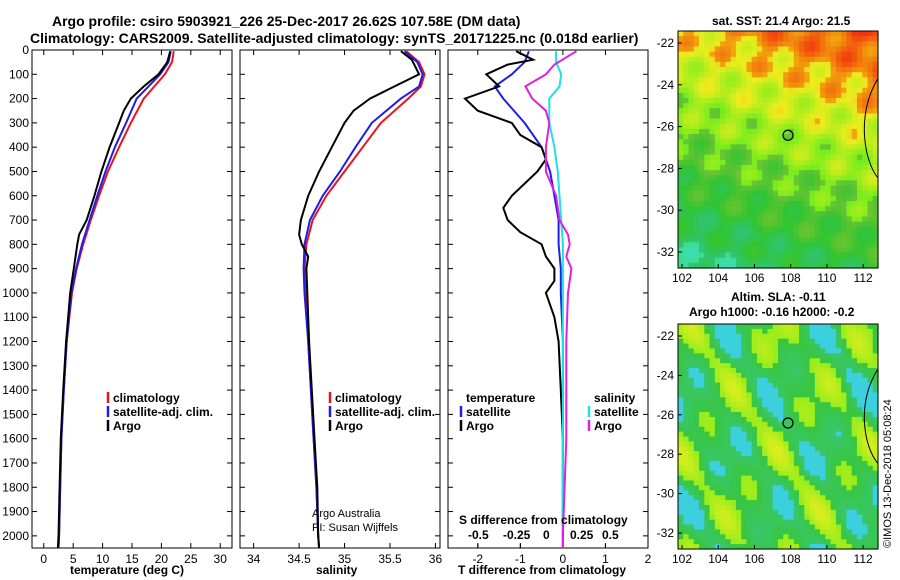 The height and width of the screenshot is (580, 900). What do you see at coordinates (616, 412) in the screenshot?
I see `legend-salinity-satellite: satellite` at bounding box center [616, 412].